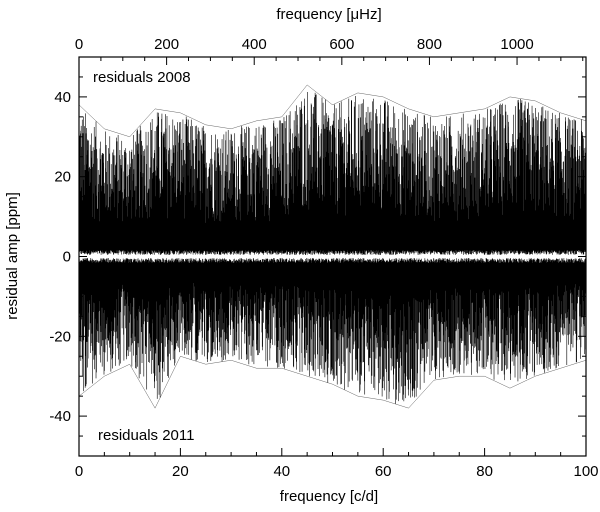 The width and height of the screenshot is (600, 512). What do you see at coordinates (62, 97) in the screenshot?
I see `y-tick-label: 40` at bounding box center [62, 97].